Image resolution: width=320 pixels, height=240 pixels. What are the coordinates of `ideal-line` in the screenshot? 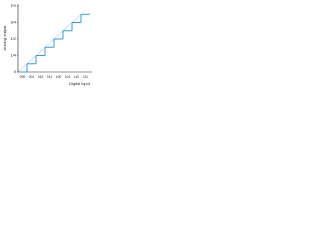 It's located at (49, 43).